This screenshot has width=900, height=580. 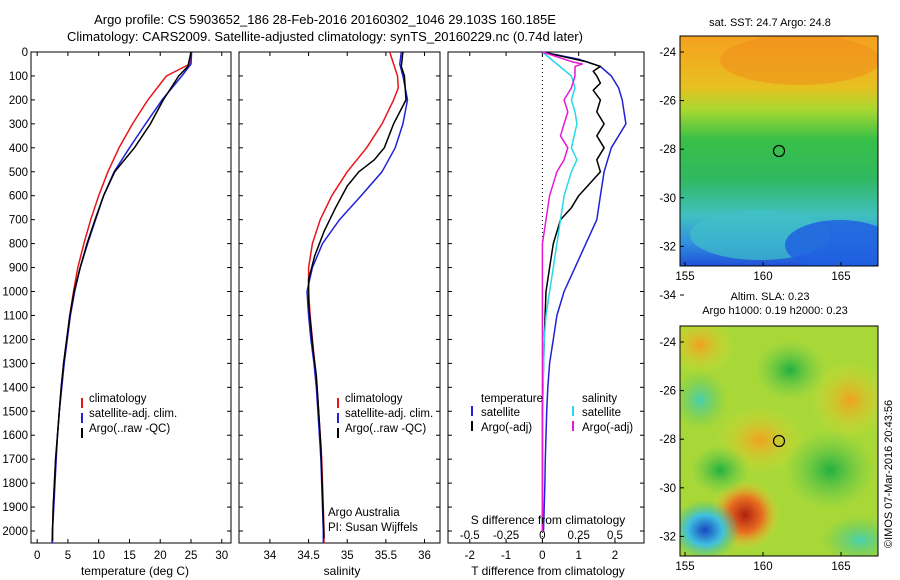 I want to click on legend-title-temperature: temperature, so click(x=512, y=399).